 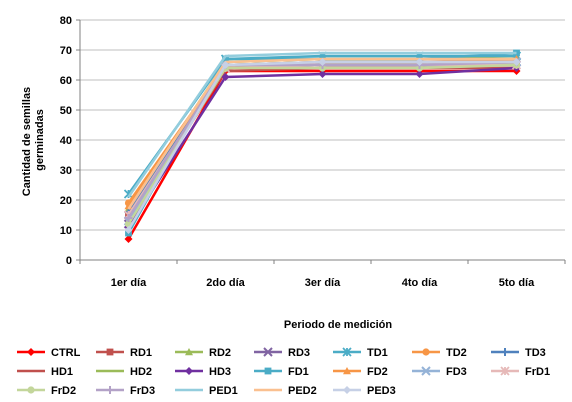 I want to click on legend-item-hd1: HD1, so click(x=45, y=372).